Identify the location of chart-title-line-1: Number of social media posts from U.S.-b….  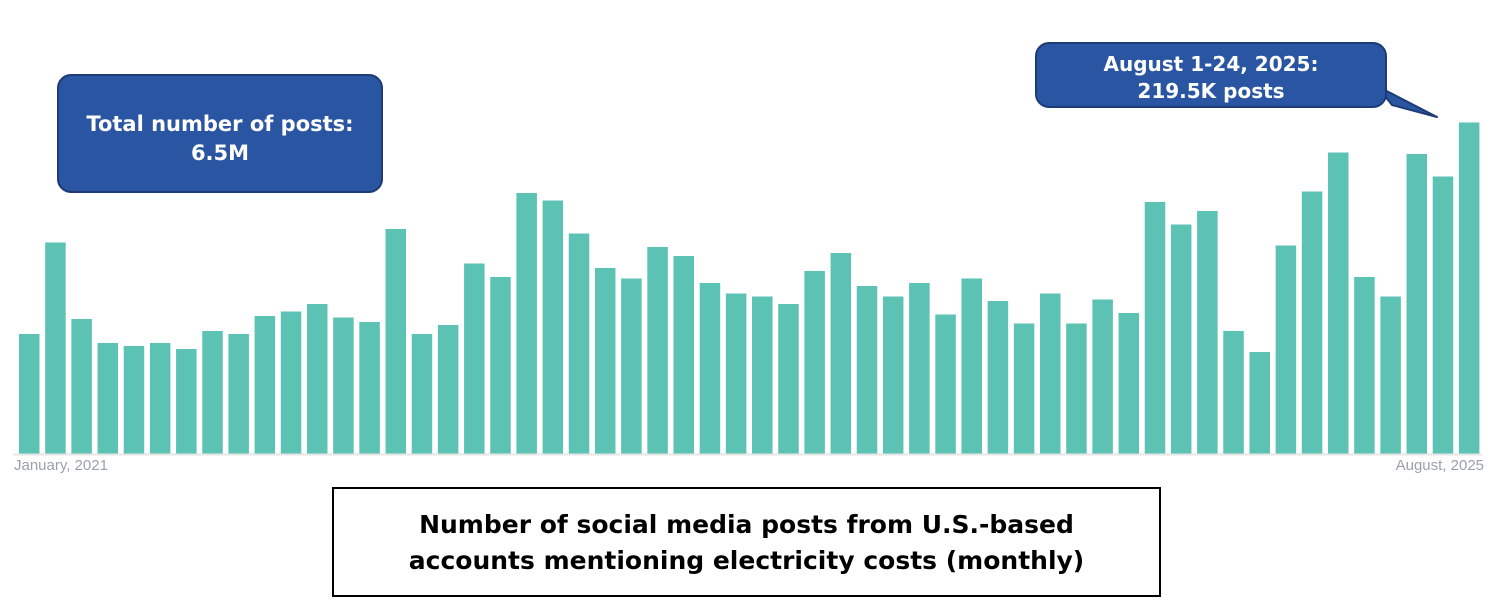
(746, 524).